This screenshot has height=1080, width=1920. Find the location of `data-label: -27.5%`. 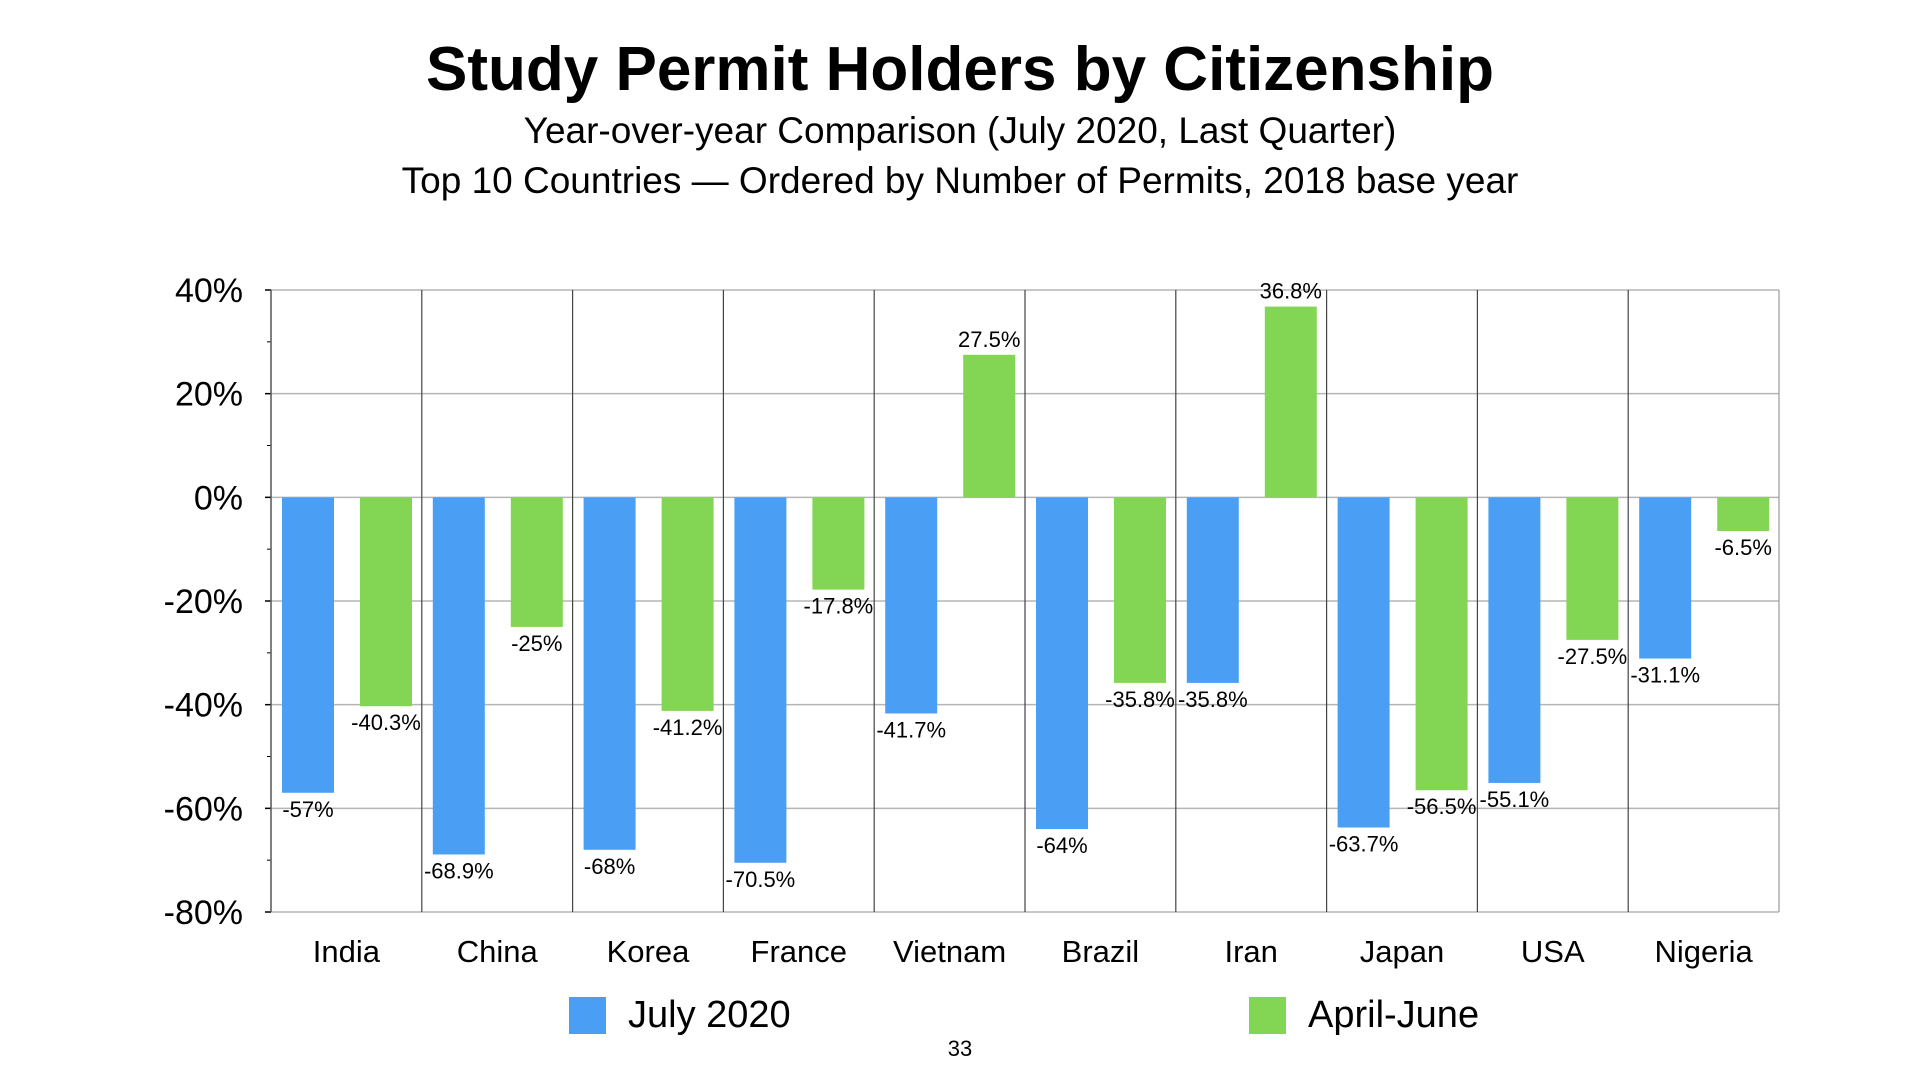

data-label: -27.5% is located at coordinates (1593, 656).